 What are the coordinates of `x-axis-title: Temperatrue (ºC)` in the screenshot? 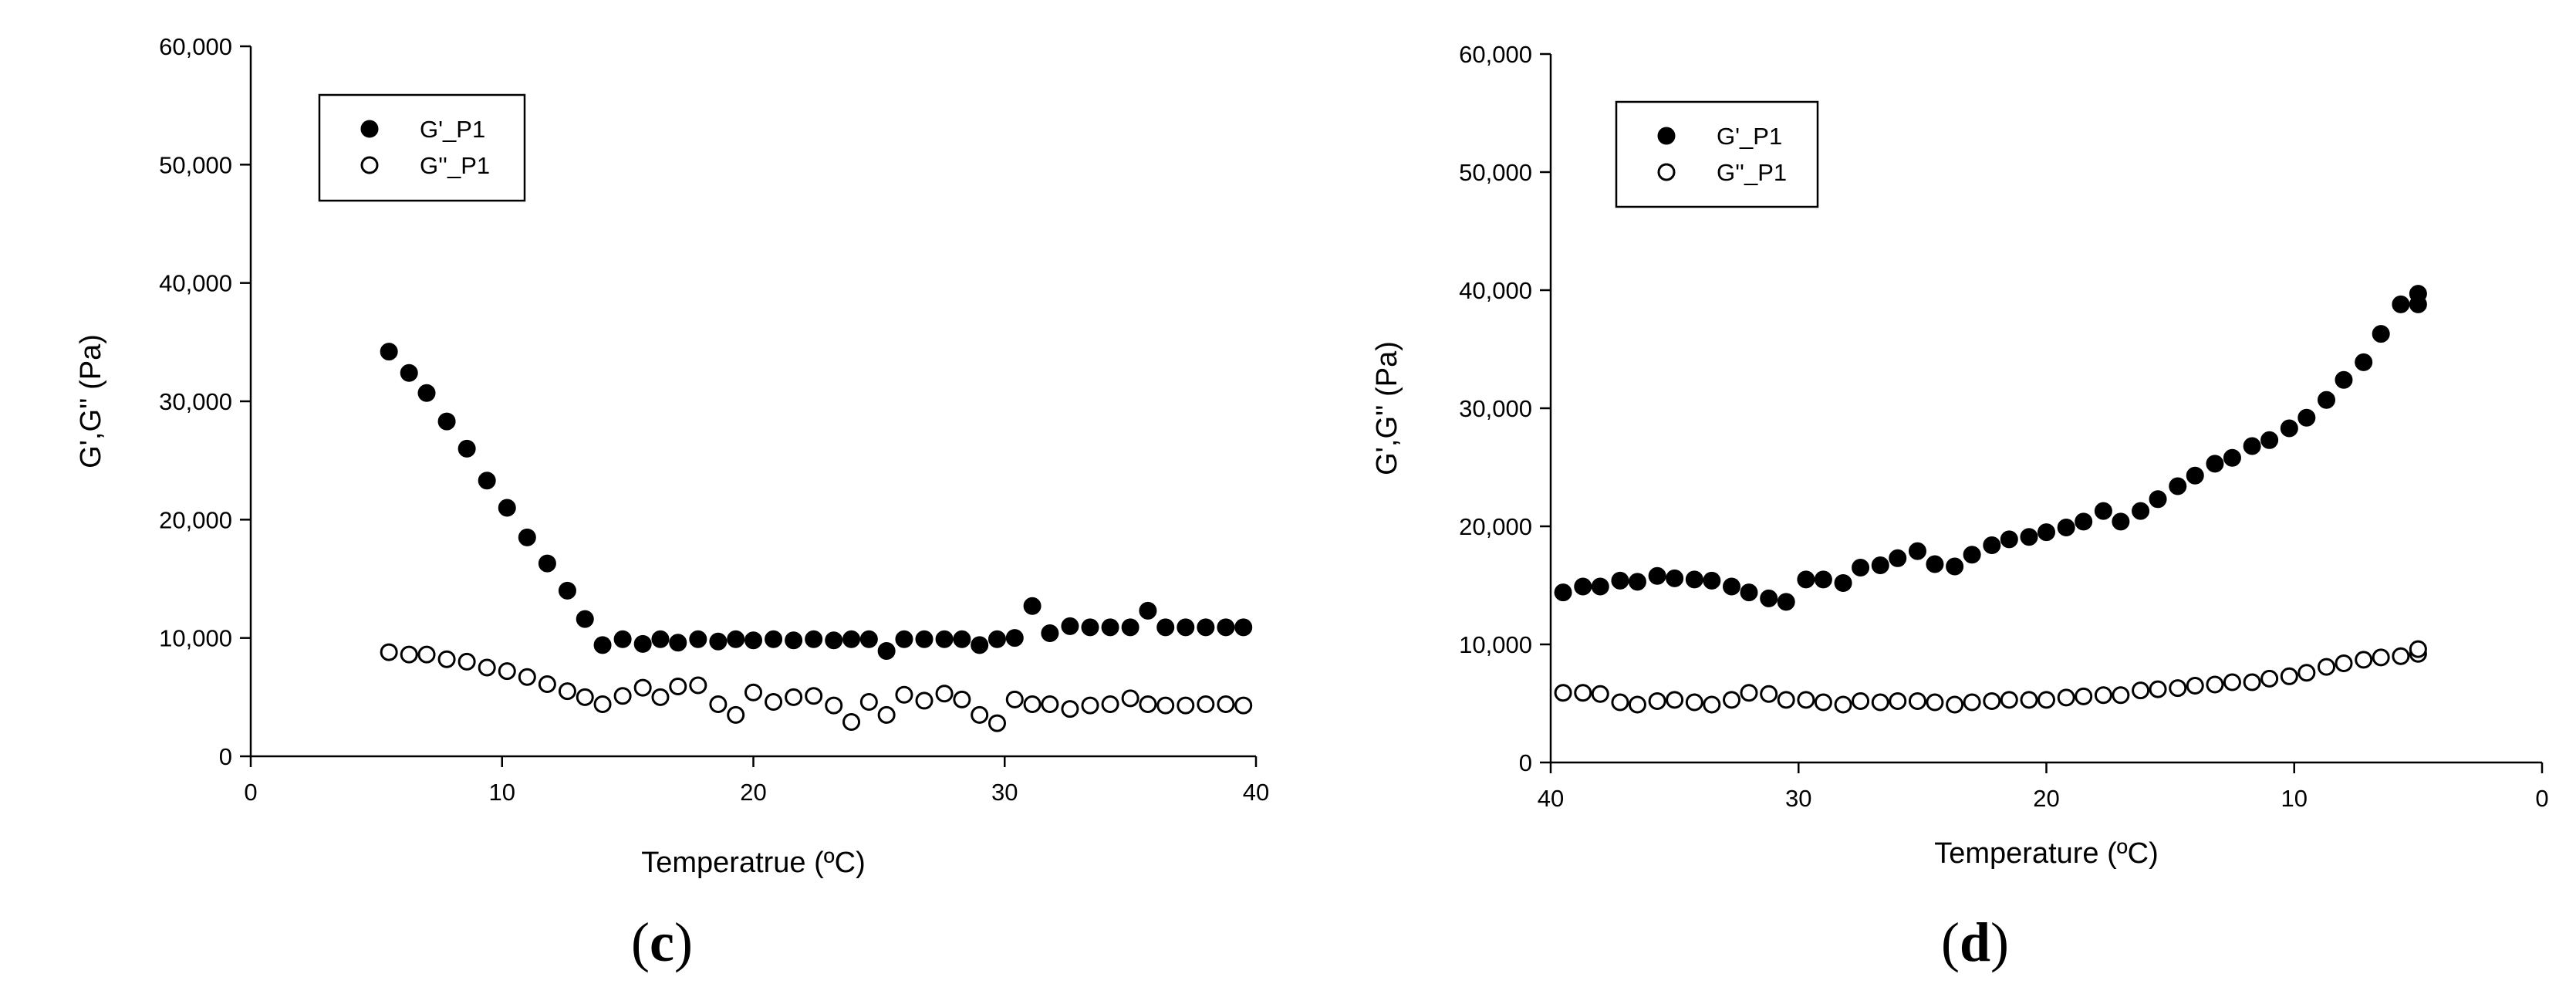 It's located at (753, 863).